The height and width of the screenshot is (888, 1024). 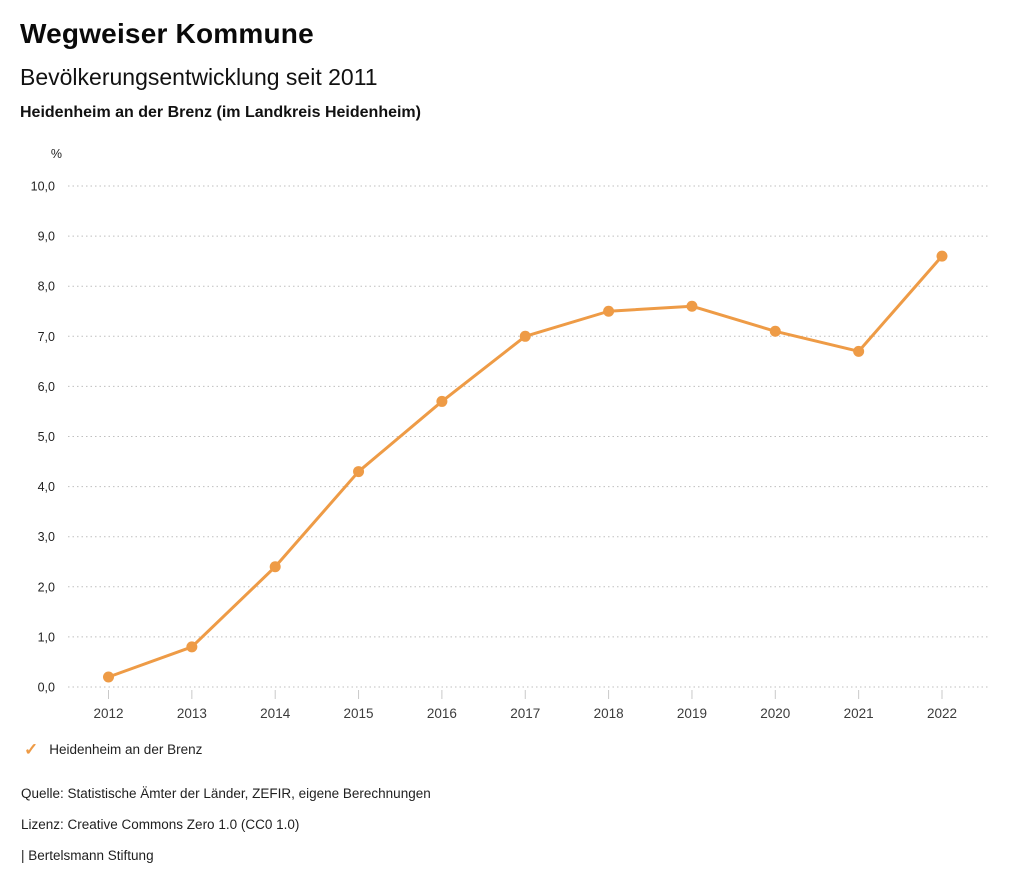 What do you see at coordinates (126, 749) in the screenshot?
I see `legend-label: Heidenheim an der Brenz` at bounding box center [126, 749].